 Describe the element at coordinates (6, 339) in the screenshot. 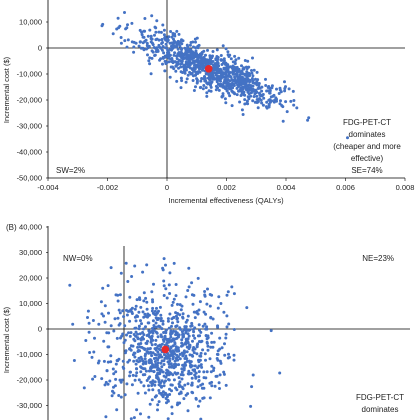

I see `panel-b-y-axis-title: Incremental cost ($)` at that location.